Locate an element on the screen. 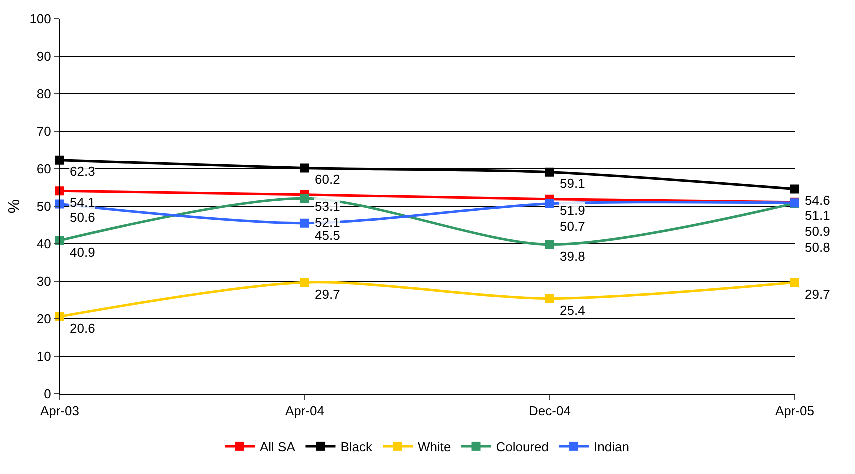 The width and height of the screenshot is (855, 474). y-tick-label: 70 is located at coordinates (44, 132).